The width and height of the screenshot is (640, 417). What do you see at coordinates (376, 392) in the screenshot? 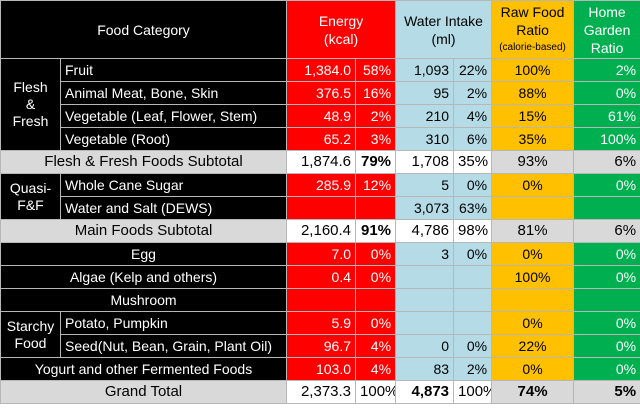
I see `energy-percent: 100%` at bounding box center [376, 392].